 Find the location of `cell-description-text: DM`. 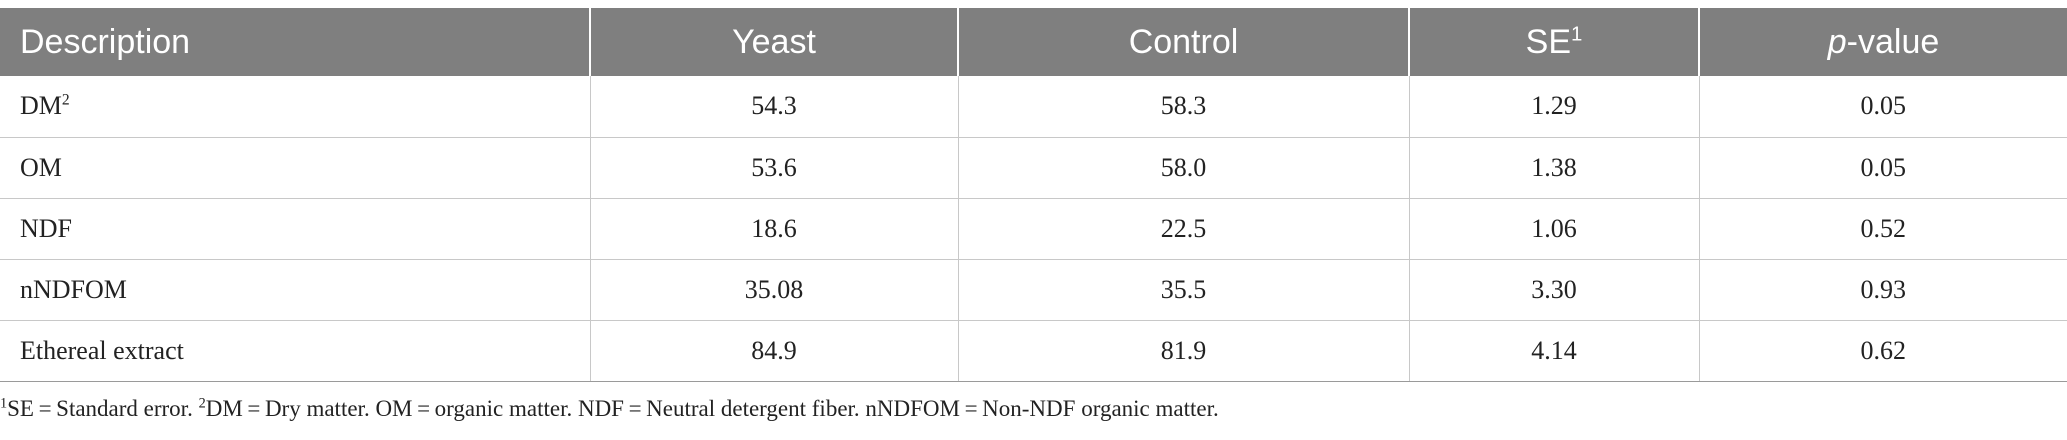

cell-description-text: DM is located at coordinates (41, 106).